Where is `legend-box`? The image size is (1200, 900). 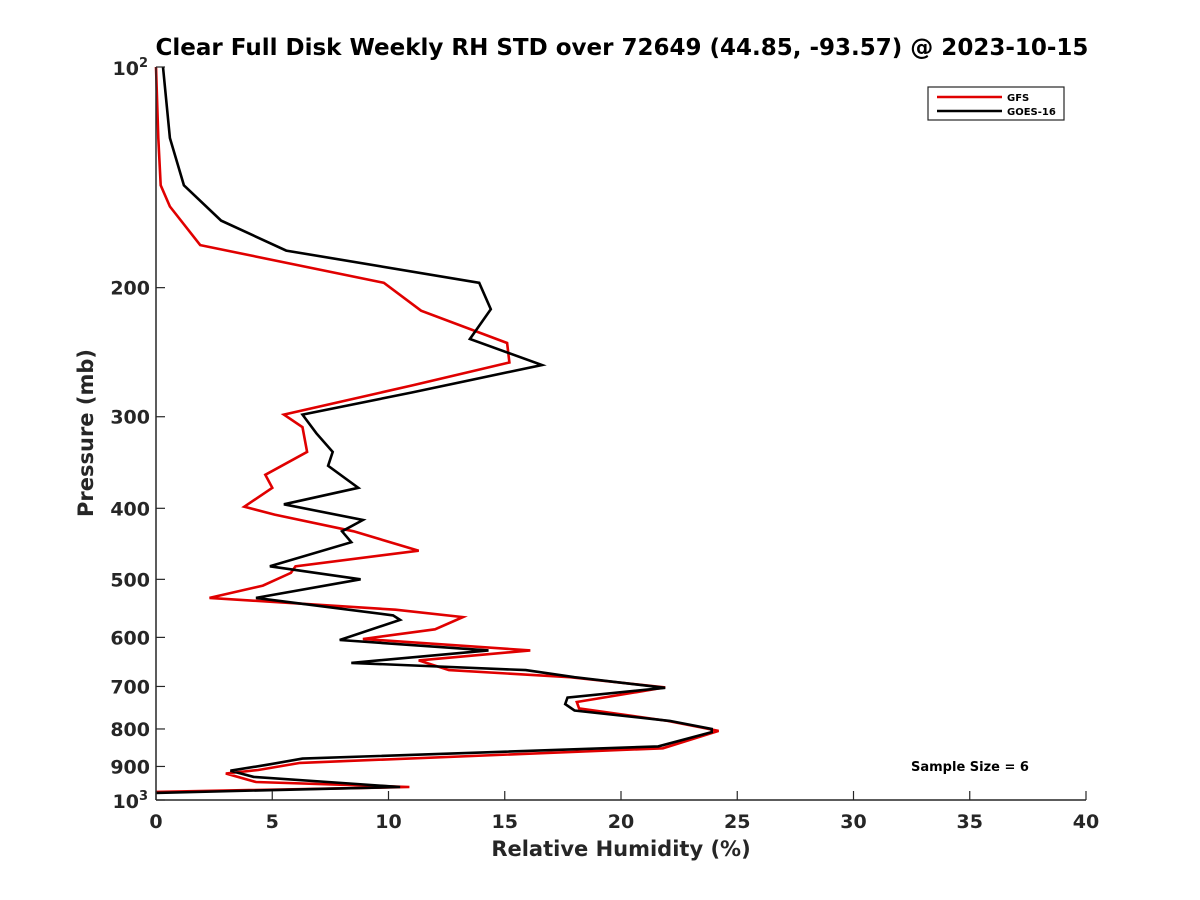 legend-box is located at coordinates (996, 103).